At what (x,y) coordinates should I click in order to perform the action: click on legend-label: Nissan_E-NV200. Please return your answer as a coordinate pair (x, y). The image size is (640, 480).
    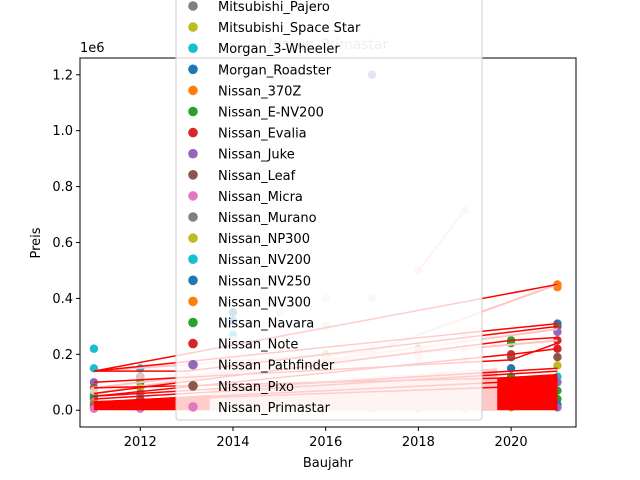
    Looking at the image, I should click on (271, 113).